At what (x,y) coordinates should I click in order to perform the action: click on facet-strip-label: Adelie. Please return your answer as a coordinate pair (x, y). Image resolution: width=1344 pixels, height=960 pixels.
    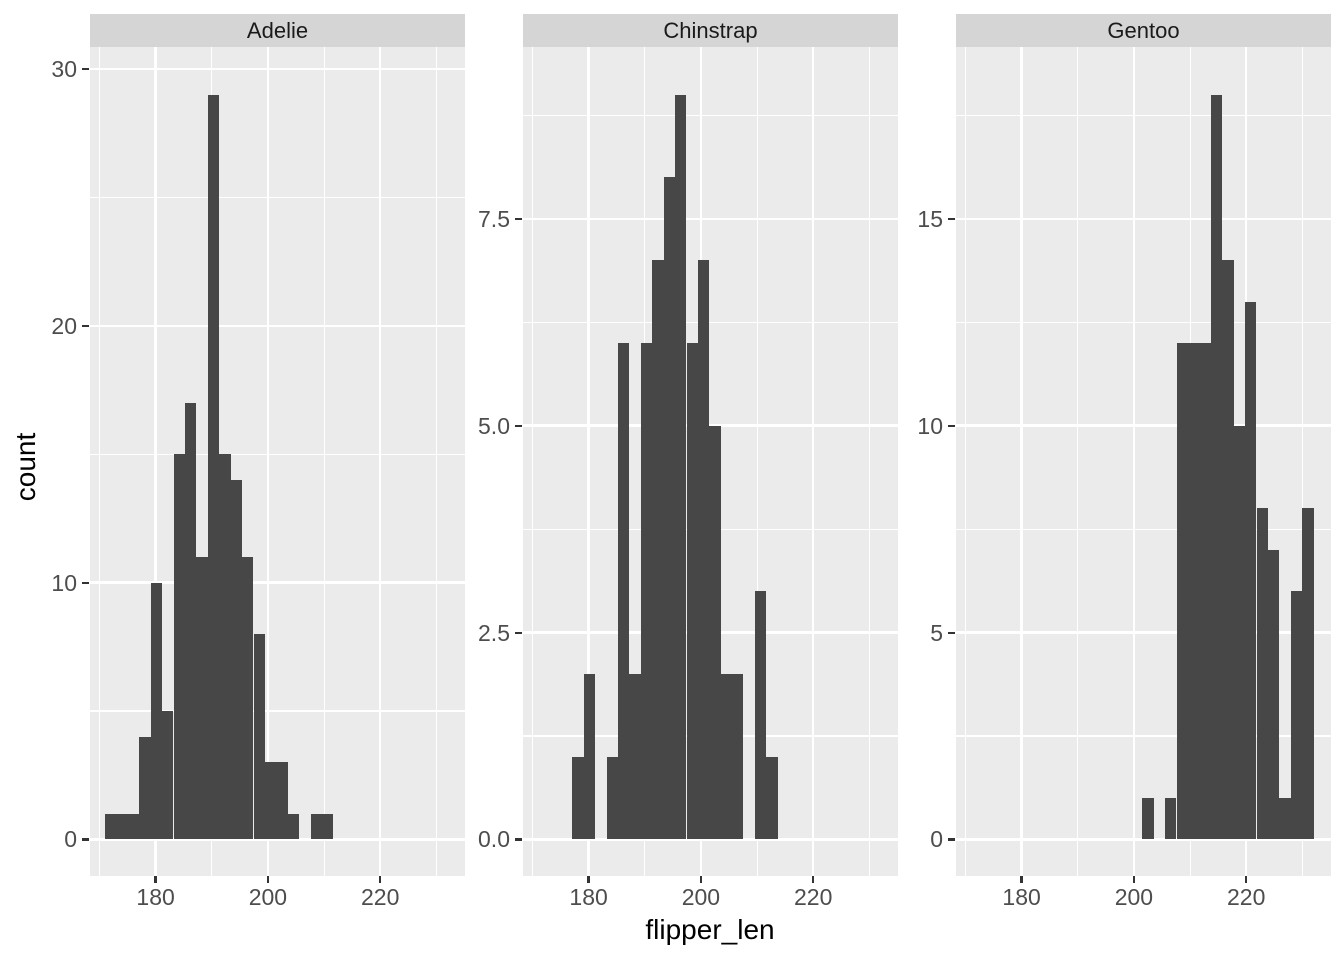
    Looking at the image, I should click on (277, 30).